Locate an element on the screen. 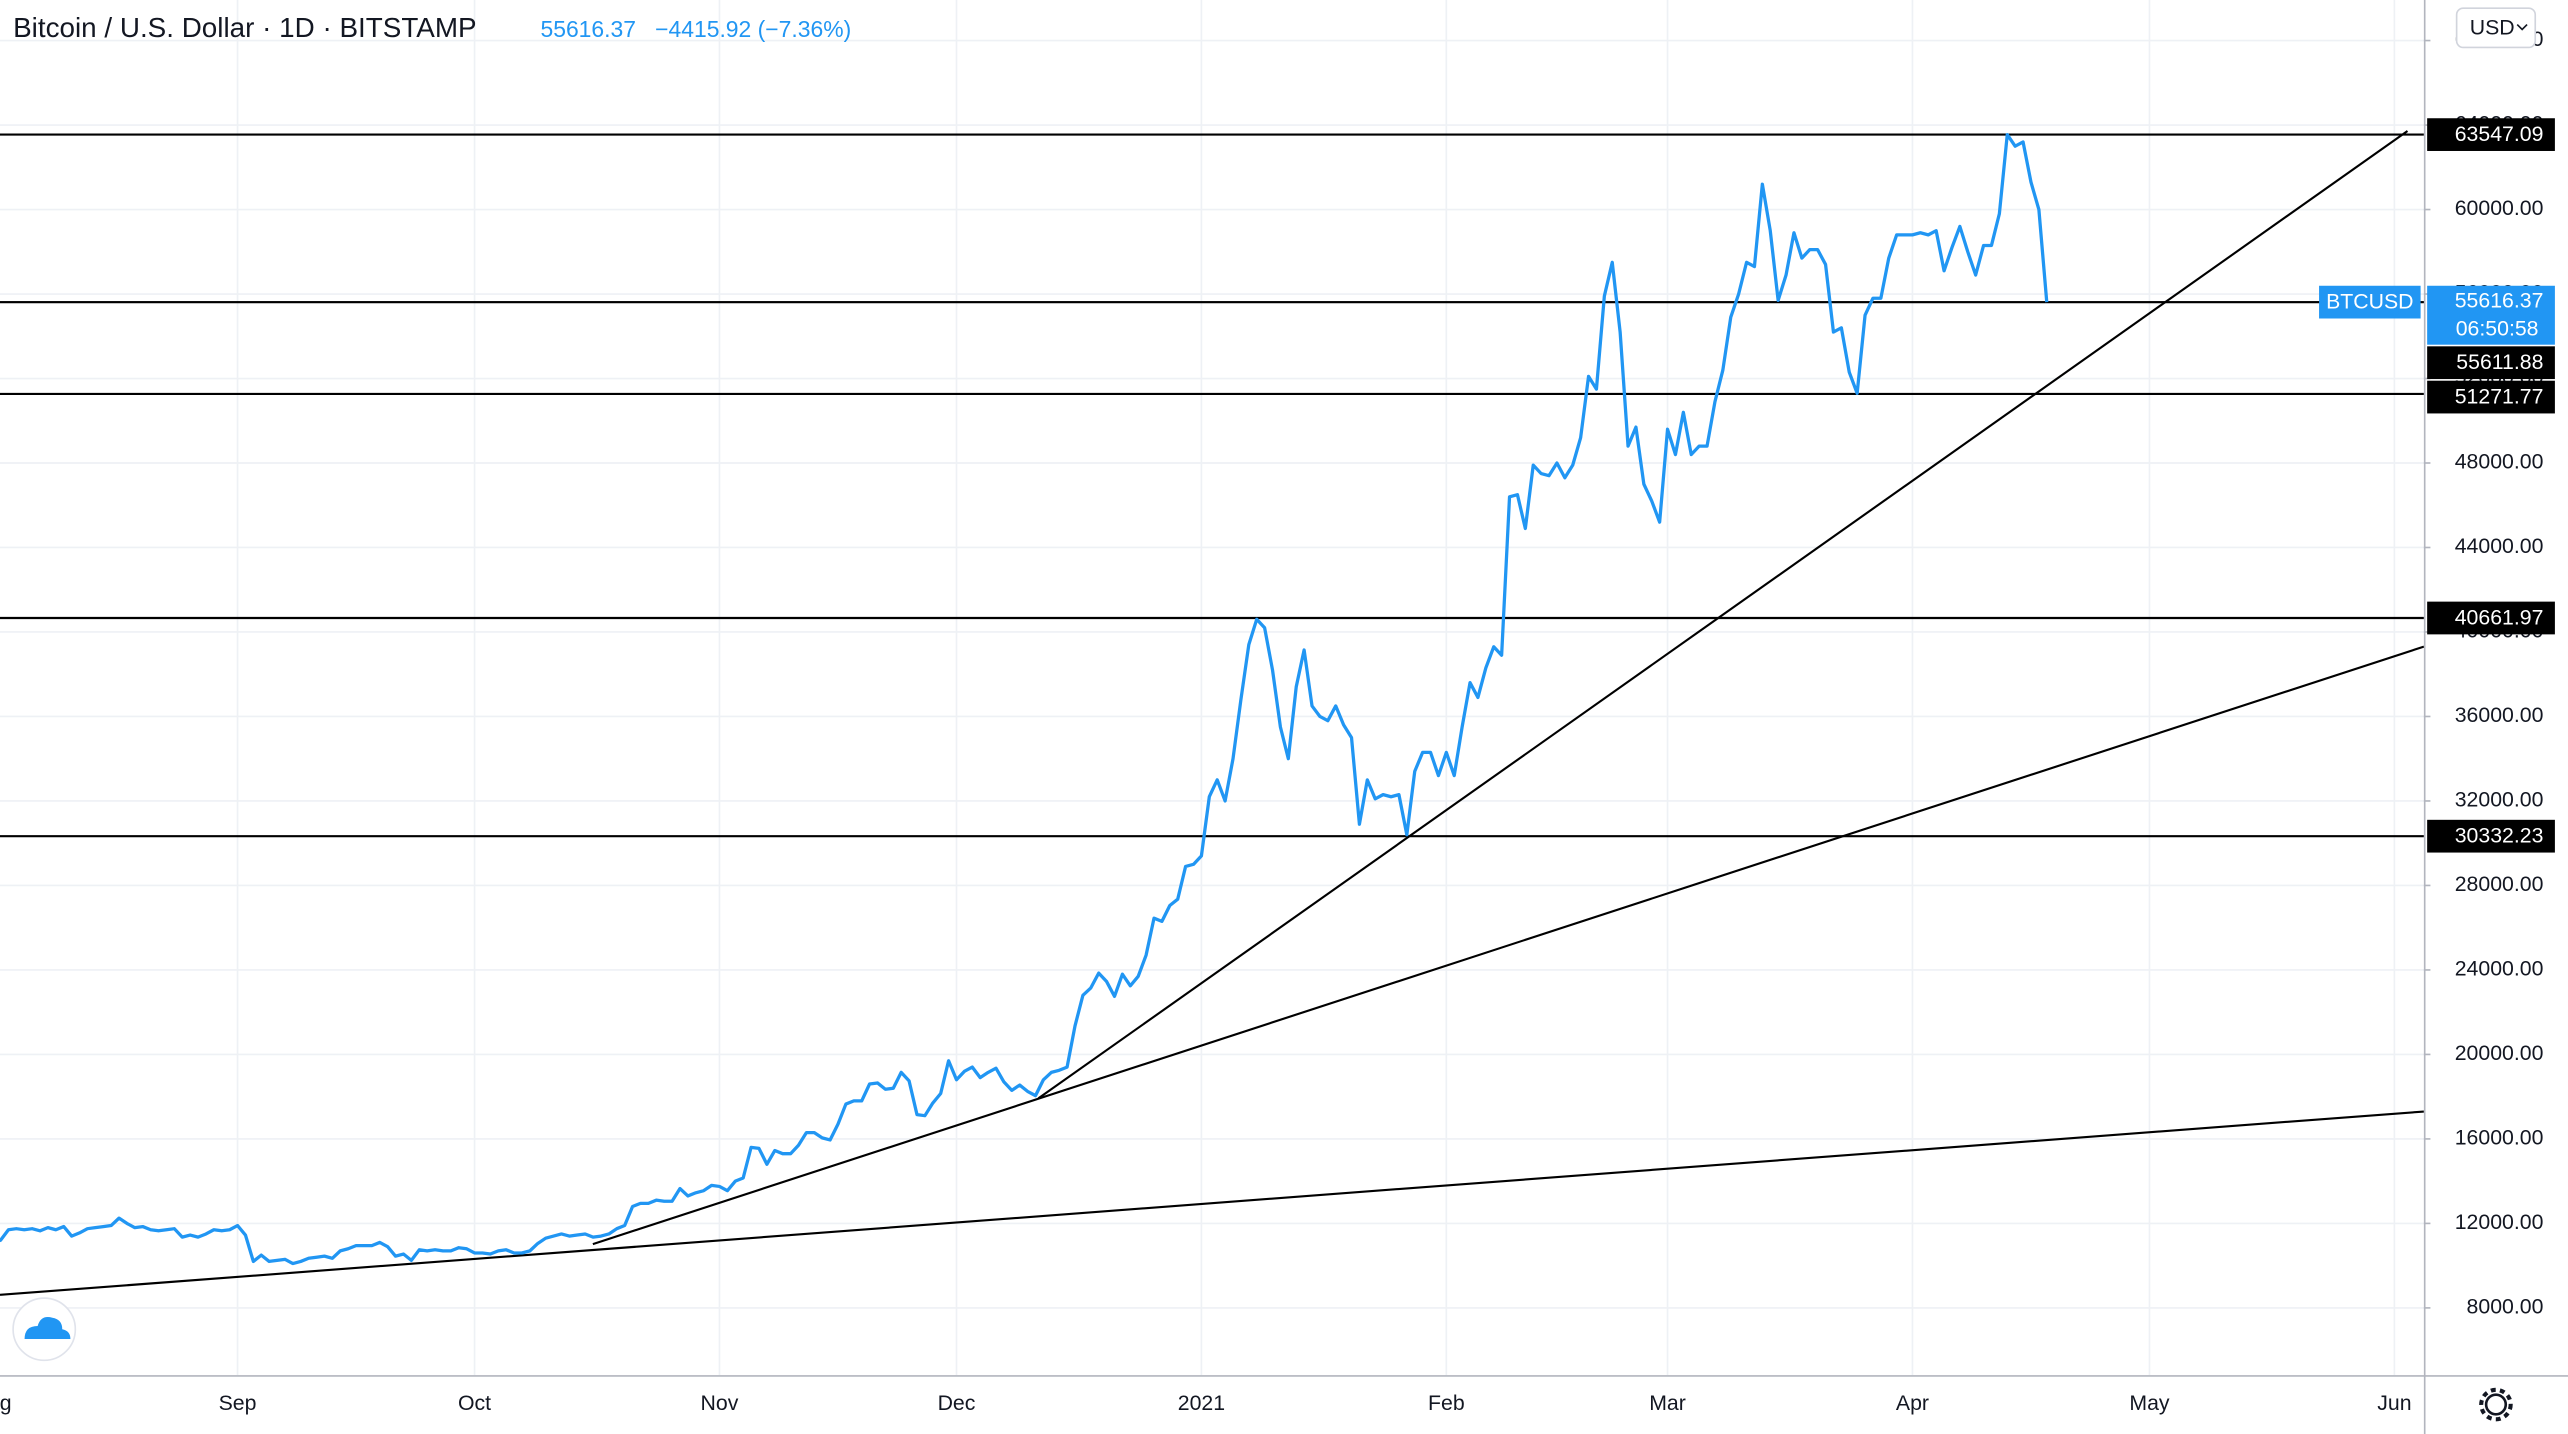 The width and height of the screenshot is (2568, 1434). price-label: 63547.09 is located at coordinates (2499, 134).